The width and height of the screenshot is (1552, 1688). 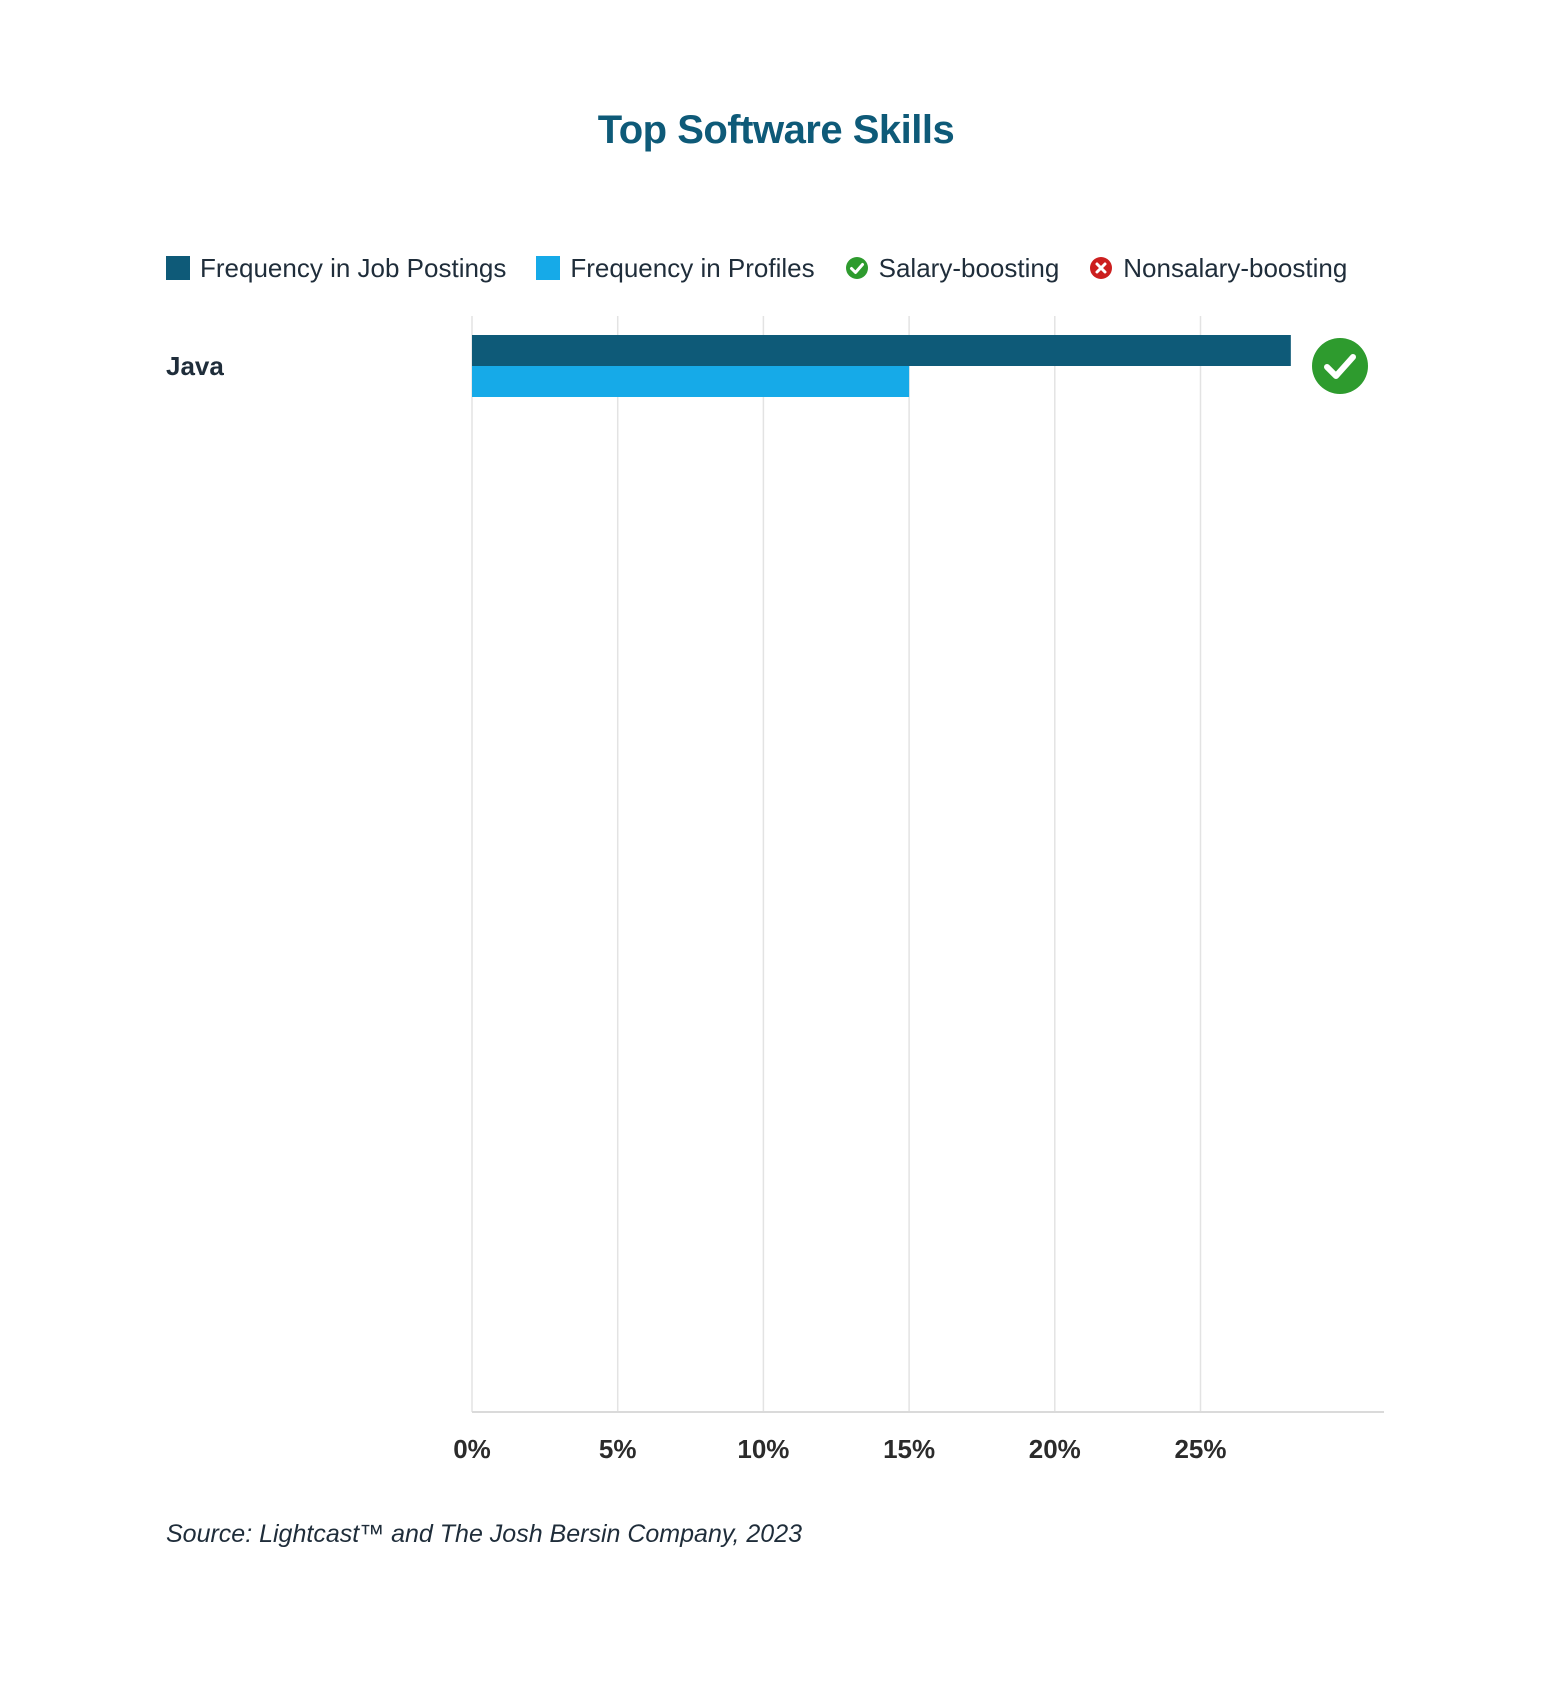 I want to click on x-circle-icon, so click(x=1101, y=268).